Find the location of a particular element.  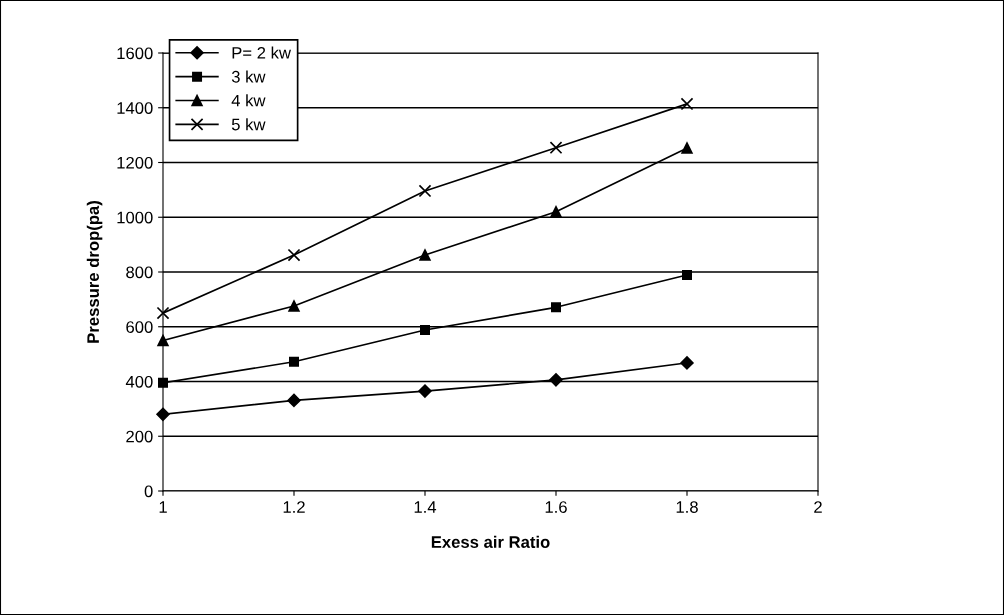

legend-label: P= 2 kw is located at coordinates (262, 52).